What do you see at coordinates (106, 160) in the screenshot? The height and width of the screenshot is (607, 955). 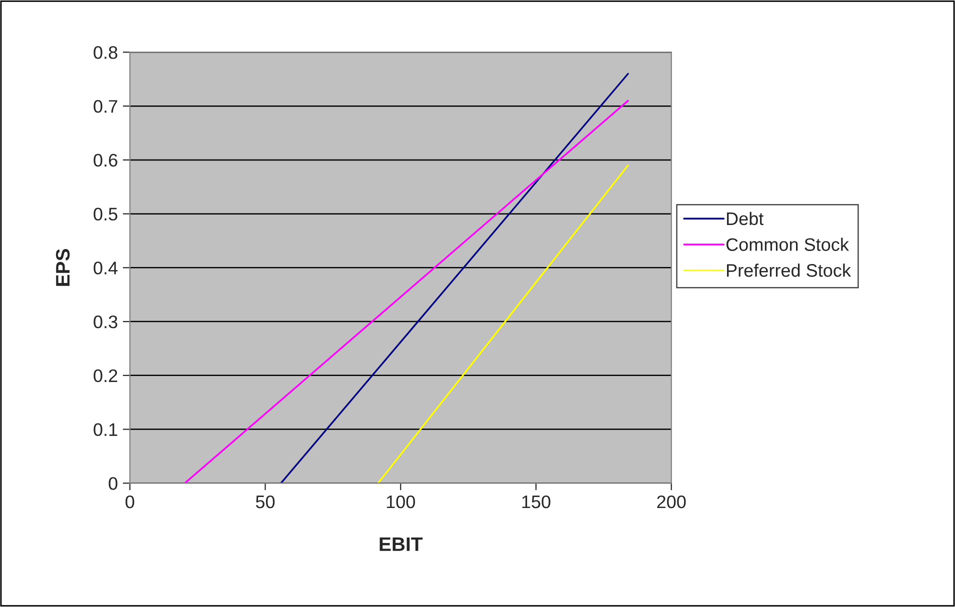 I see `y-tick-label: 0.6` at bounding box center [106, 160].